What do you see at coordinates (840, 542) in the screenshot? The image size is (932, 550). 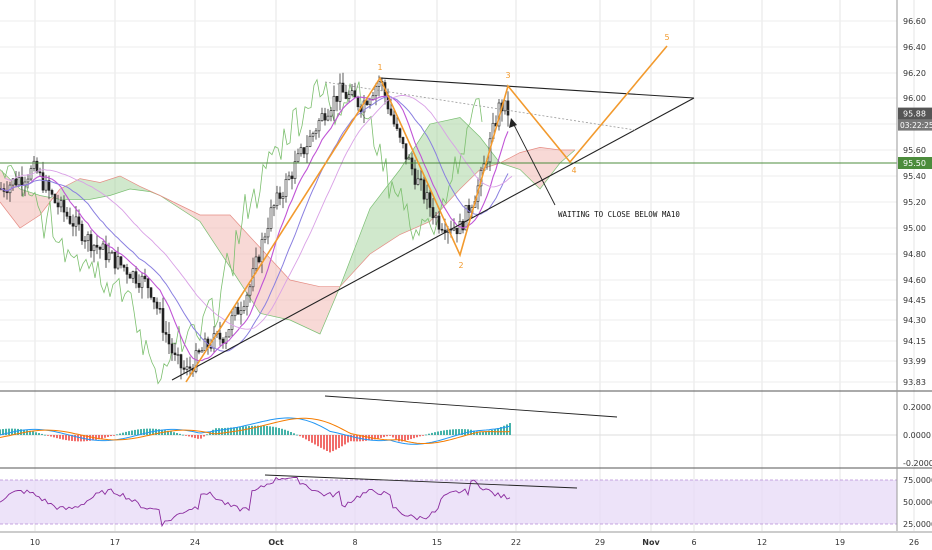 I see `time-tick-label: 19` at bounding box center [840, 542].